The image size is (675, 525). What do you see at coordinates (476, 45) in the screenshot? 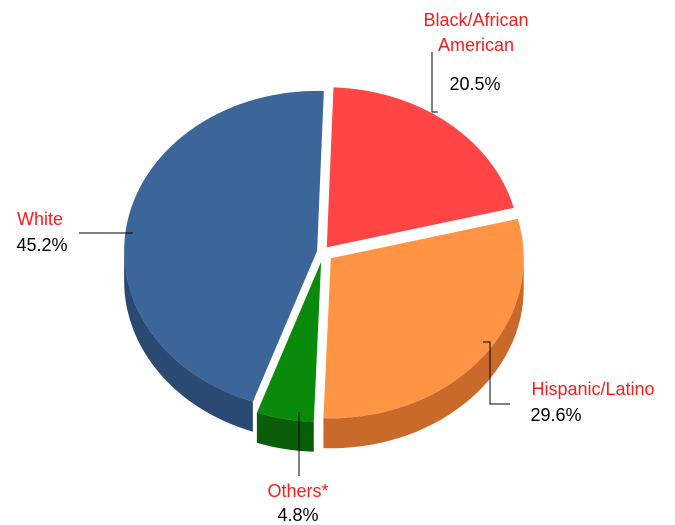
I see `slice-label-black-african-american-line2: American` at bounding box center [476, 45].